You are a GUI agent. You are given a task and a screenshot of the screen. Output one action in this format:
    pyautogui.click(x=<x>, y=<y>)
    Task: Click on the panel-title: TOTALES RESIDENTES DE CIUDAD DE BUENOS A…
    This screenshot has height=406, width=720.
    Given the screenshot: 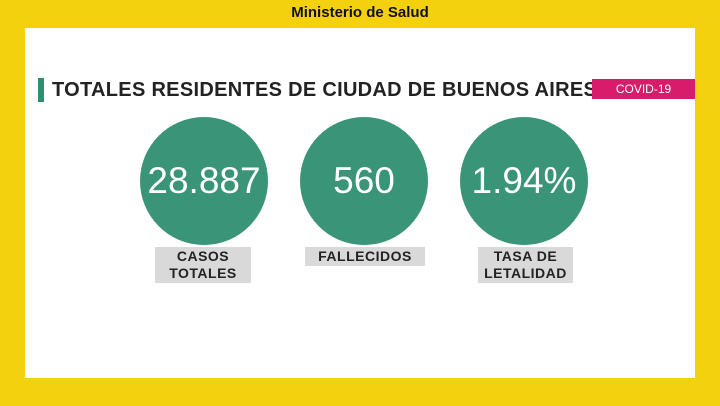 What is the action you would take?
    pyautogui.click(x=325, y=90)
    